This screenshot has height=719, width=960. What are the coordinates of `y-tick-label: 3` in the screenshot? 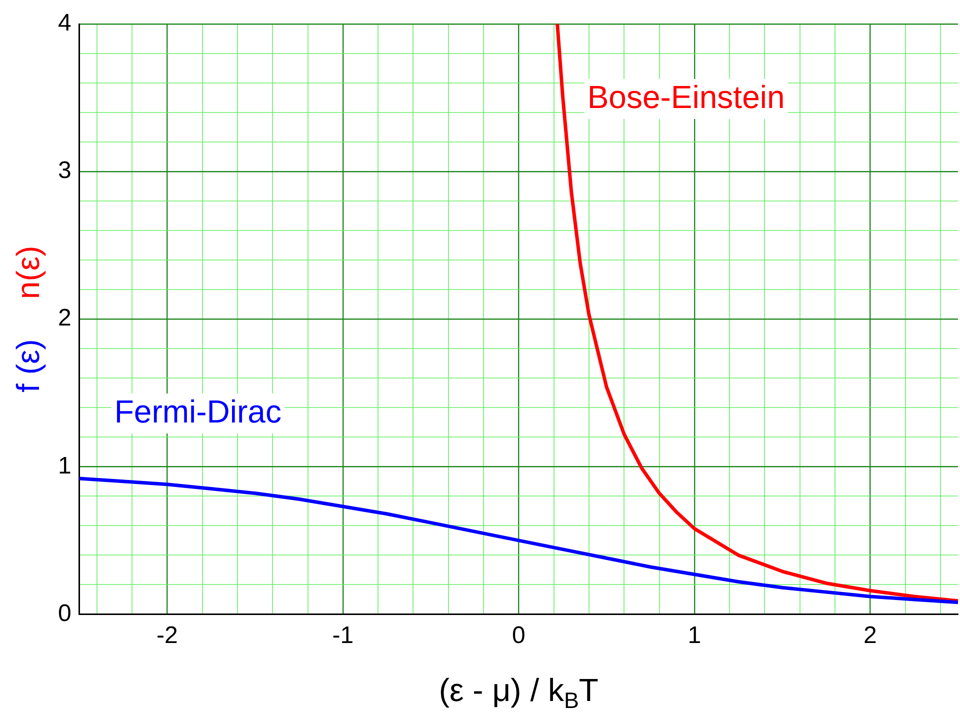 It's located at (65, 170).